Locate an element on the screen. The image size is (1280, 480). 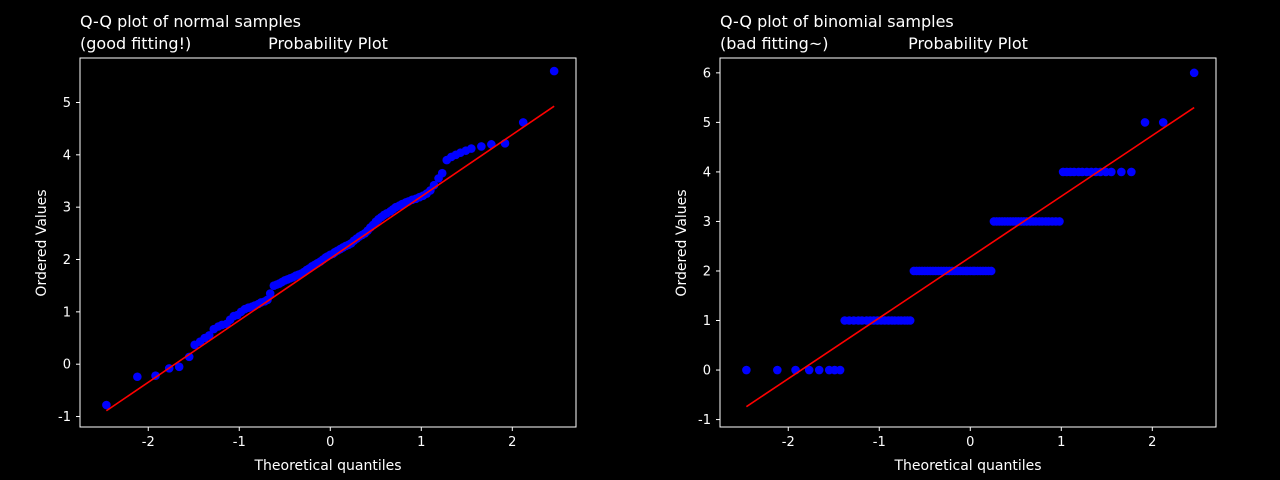
y-tick-label: 6 is located at coordinates (707, 73).